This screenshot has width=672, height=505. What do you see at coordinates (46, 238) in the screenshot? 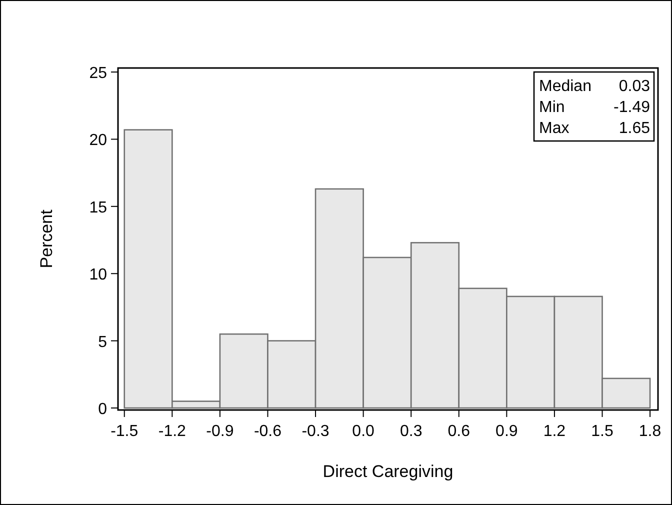
I see `y-axis-title: Percent` at bounding box center [46, 238].